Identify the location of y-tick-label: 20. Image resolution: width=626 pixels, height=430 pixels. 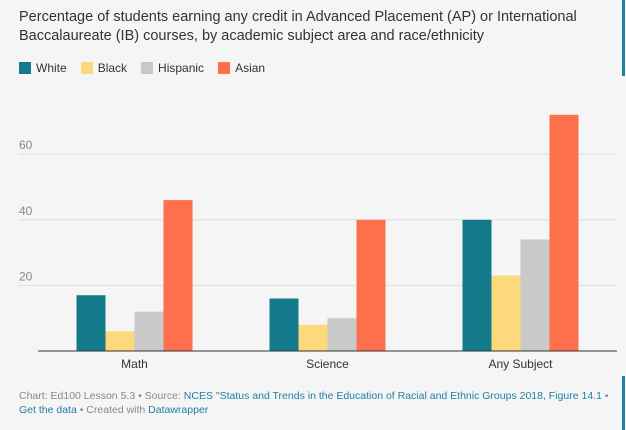
(26, 276).